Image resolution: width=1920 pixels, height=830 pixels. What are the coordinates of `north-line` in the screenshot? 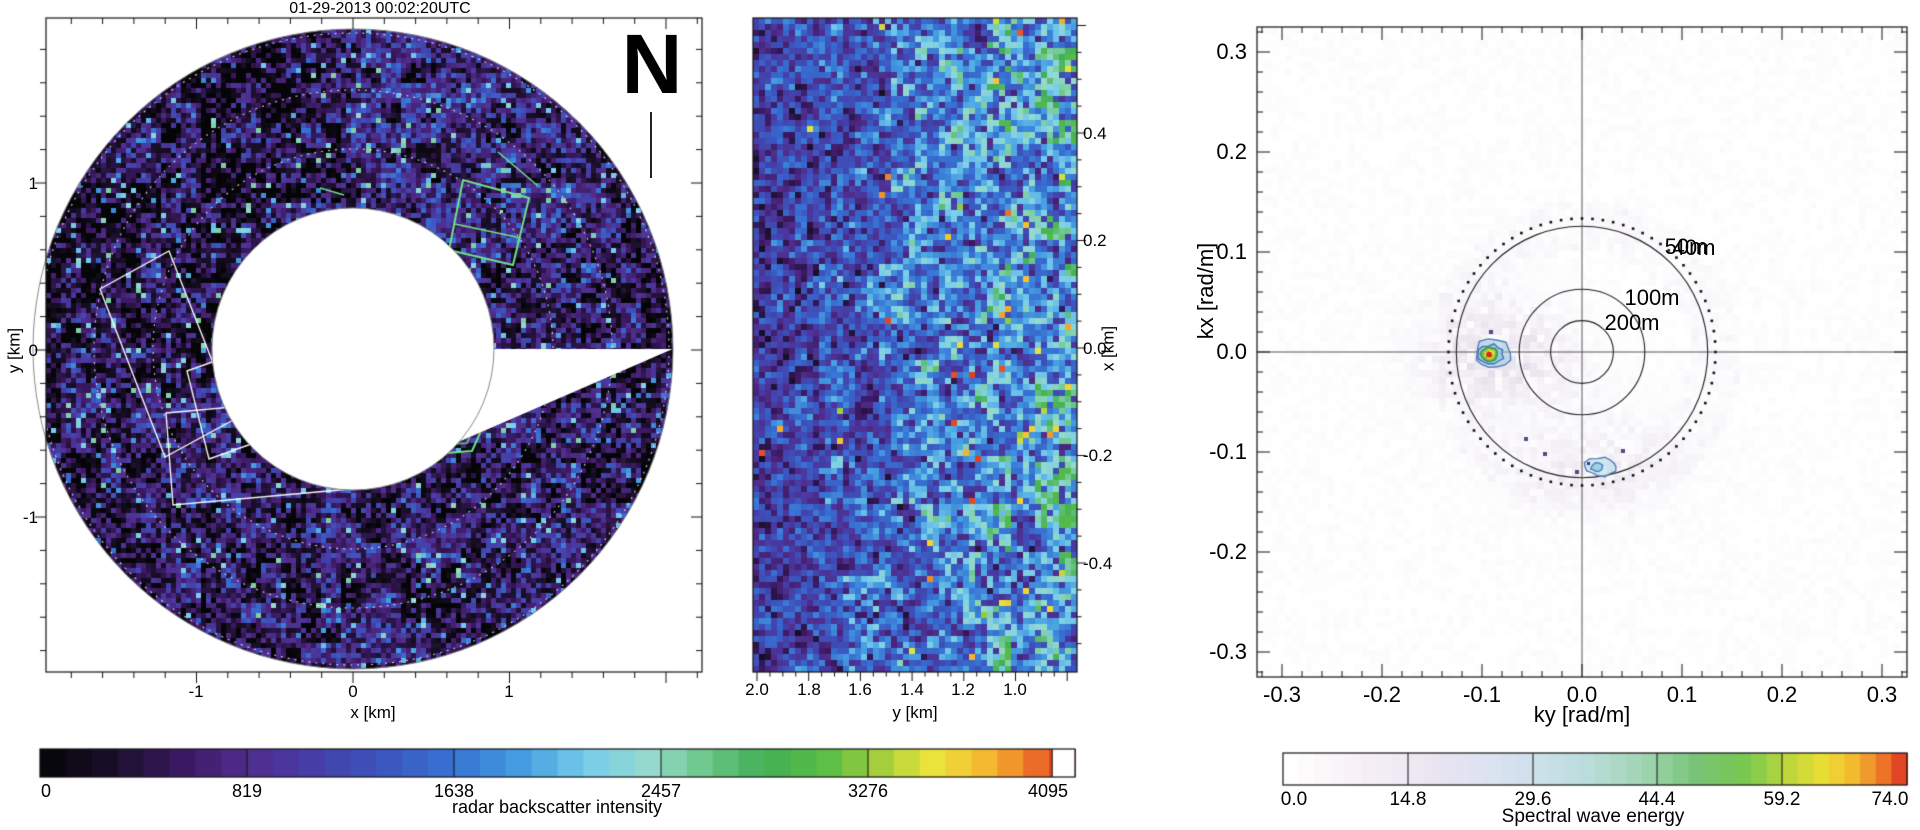 It's located at (651, 145).